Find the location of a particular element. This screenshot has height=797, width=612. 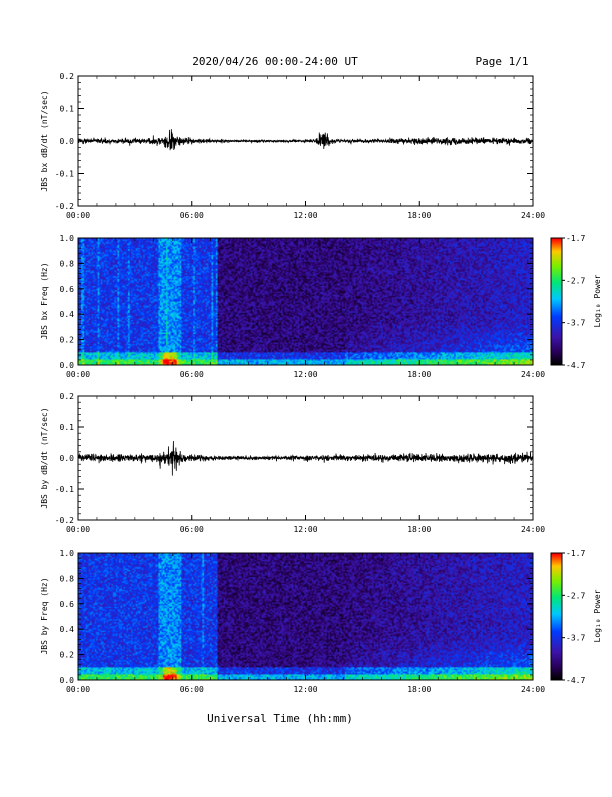

bx-spectrogram-image is located at coordinates (305, 301).